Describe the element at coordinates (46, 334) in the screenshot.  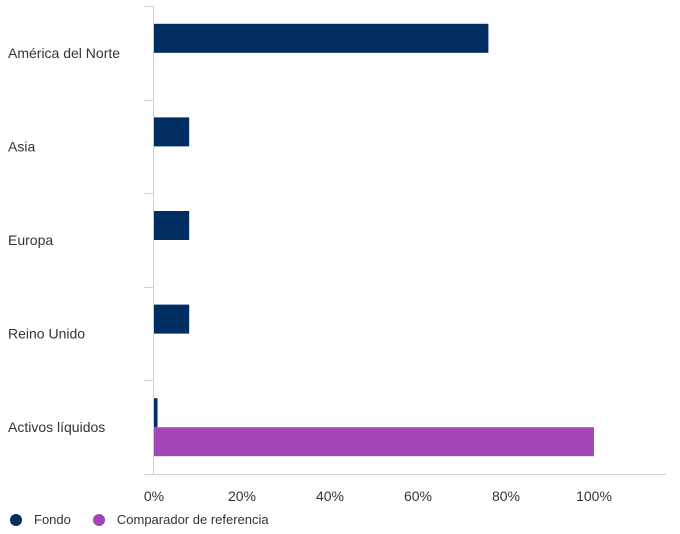
I see `category-label: Reino Unido` at that location.